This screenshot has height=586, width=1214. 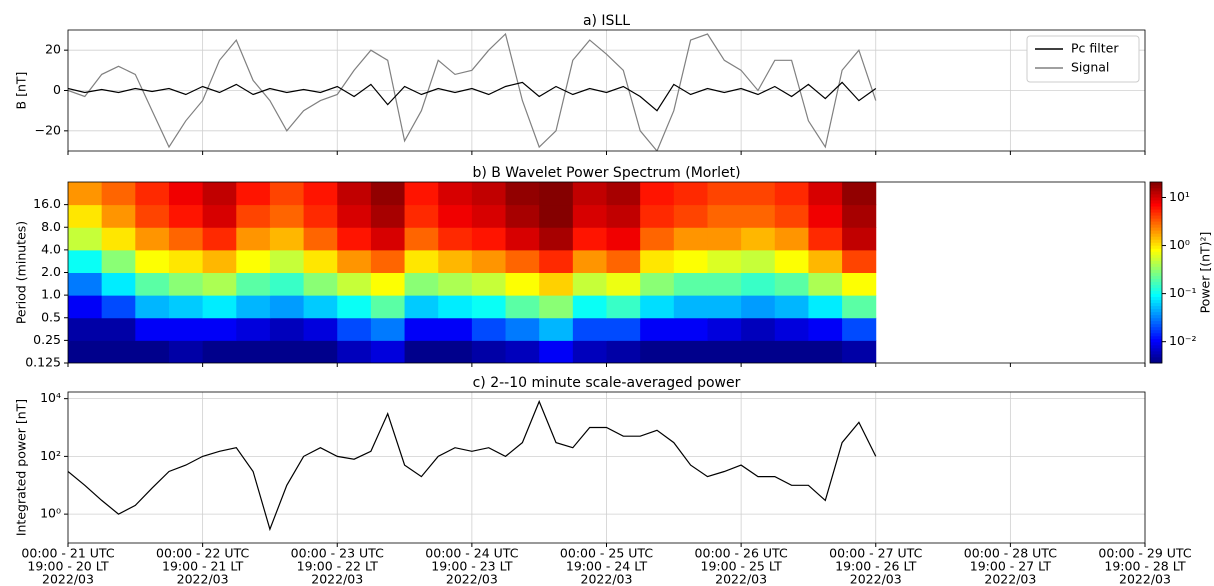 What do you see at coordinates (742, 566) in the screenshot?
I see `x-tick-label: 19:00 - 25 LT` at bounding box center [742, 566].